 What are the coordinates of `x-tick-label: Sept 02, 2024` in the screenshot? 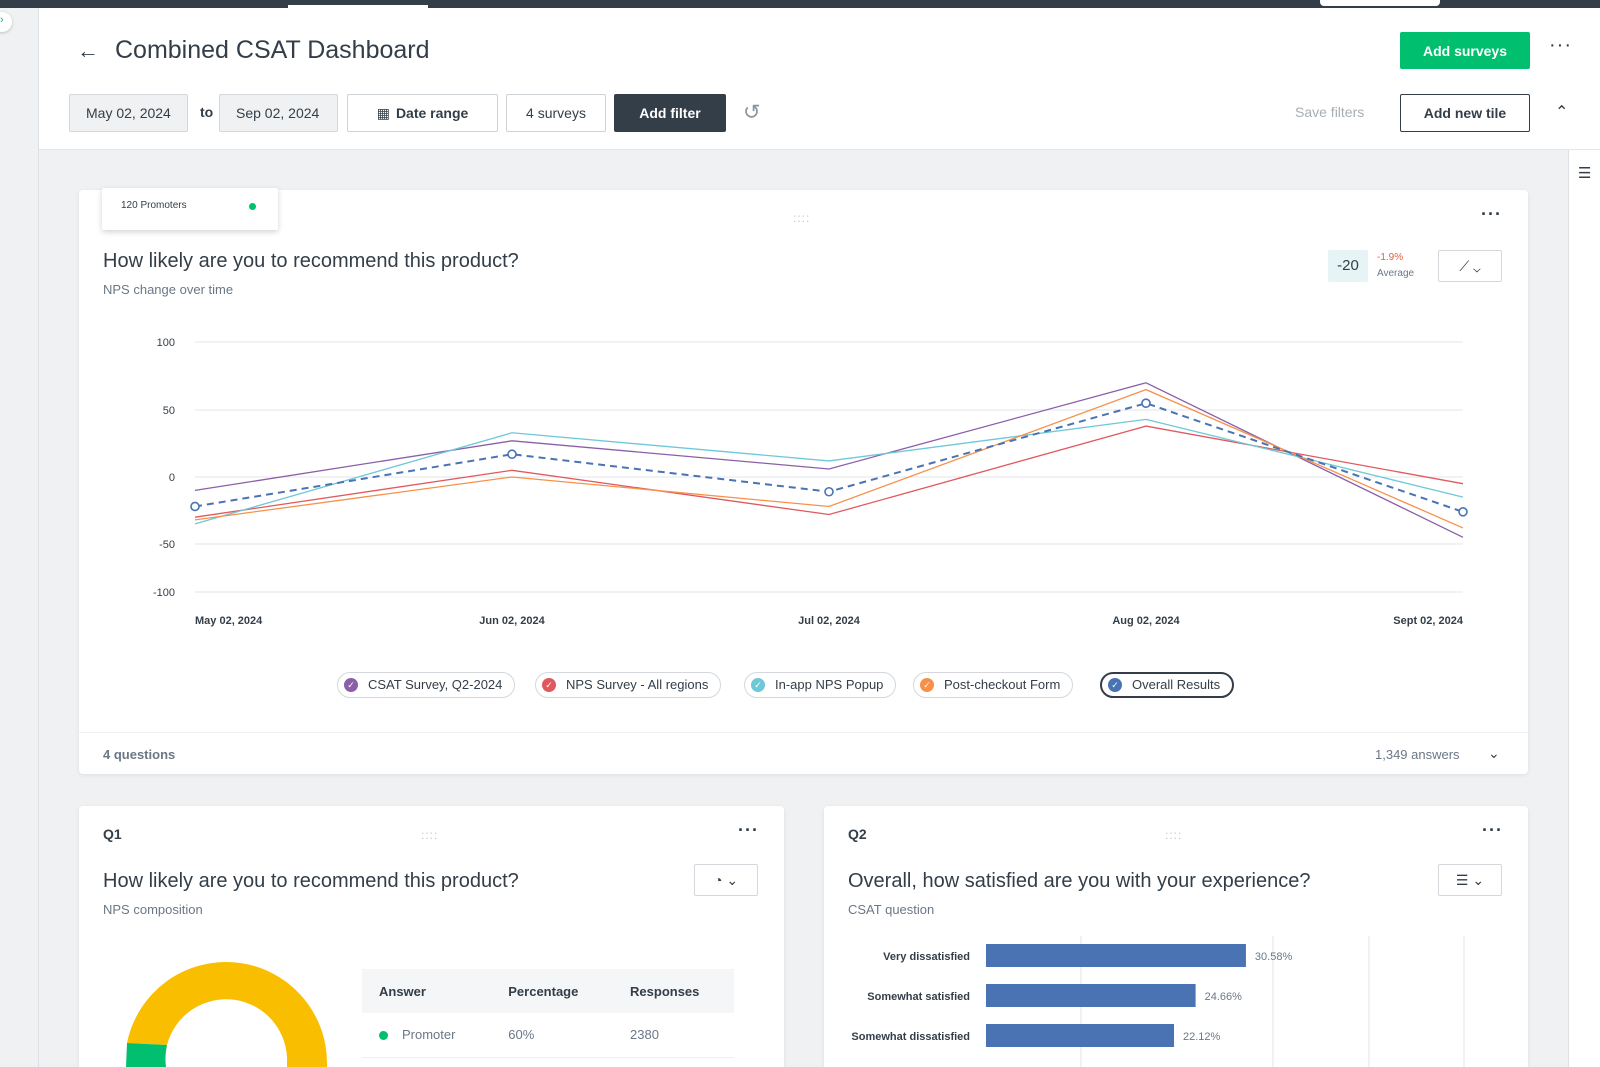 It's located at (1428, 621).